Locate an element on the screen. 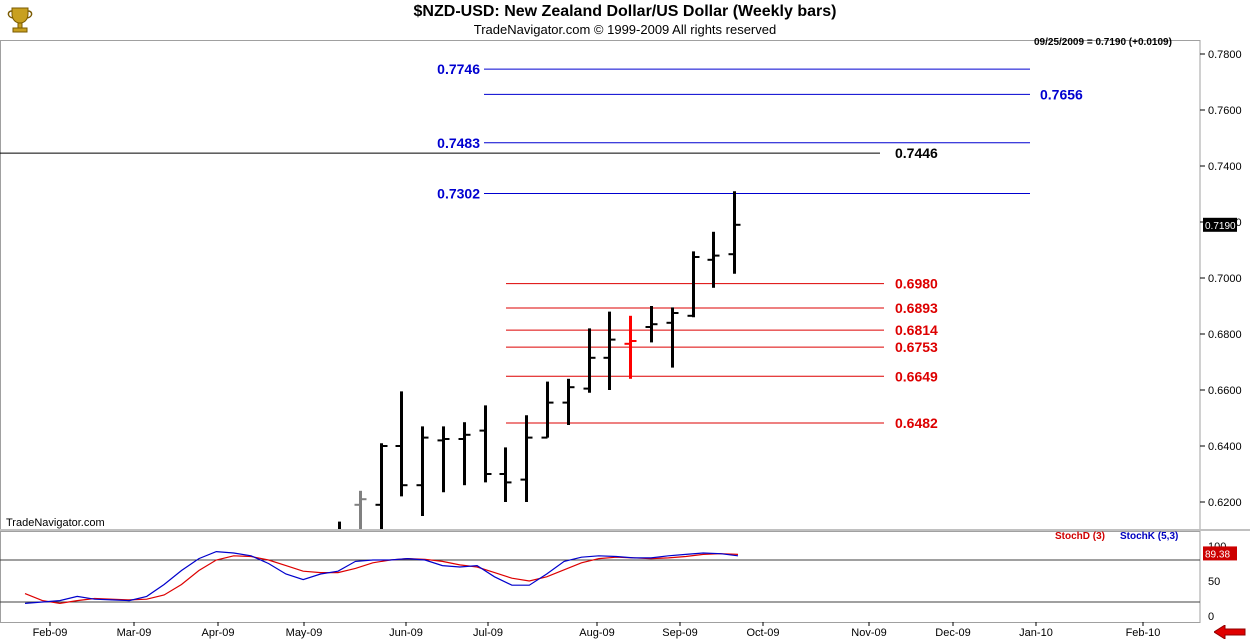 The height and width of the screenshot is (644, 1250). y-tick-label: 0.6200 is located at coordinates (1225, 503).